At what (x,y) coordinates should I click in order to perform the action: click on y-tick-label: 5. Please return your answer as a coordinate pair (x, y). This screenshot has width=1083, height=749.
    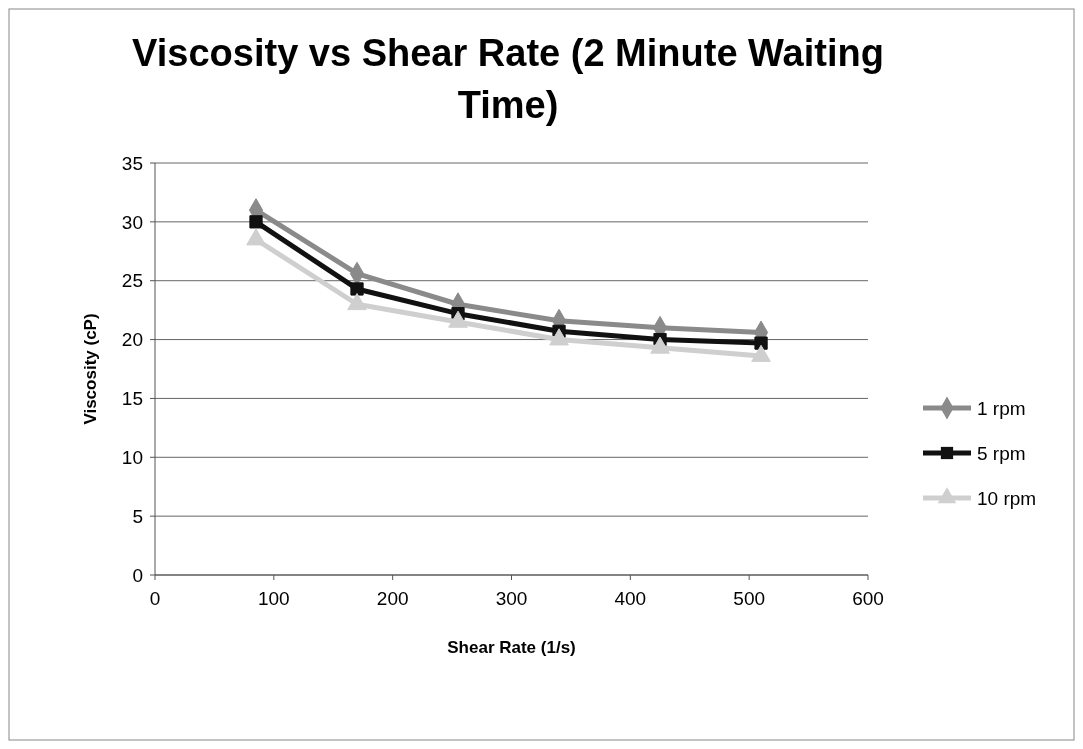
    Looking at the image, I should click on (137, 516).